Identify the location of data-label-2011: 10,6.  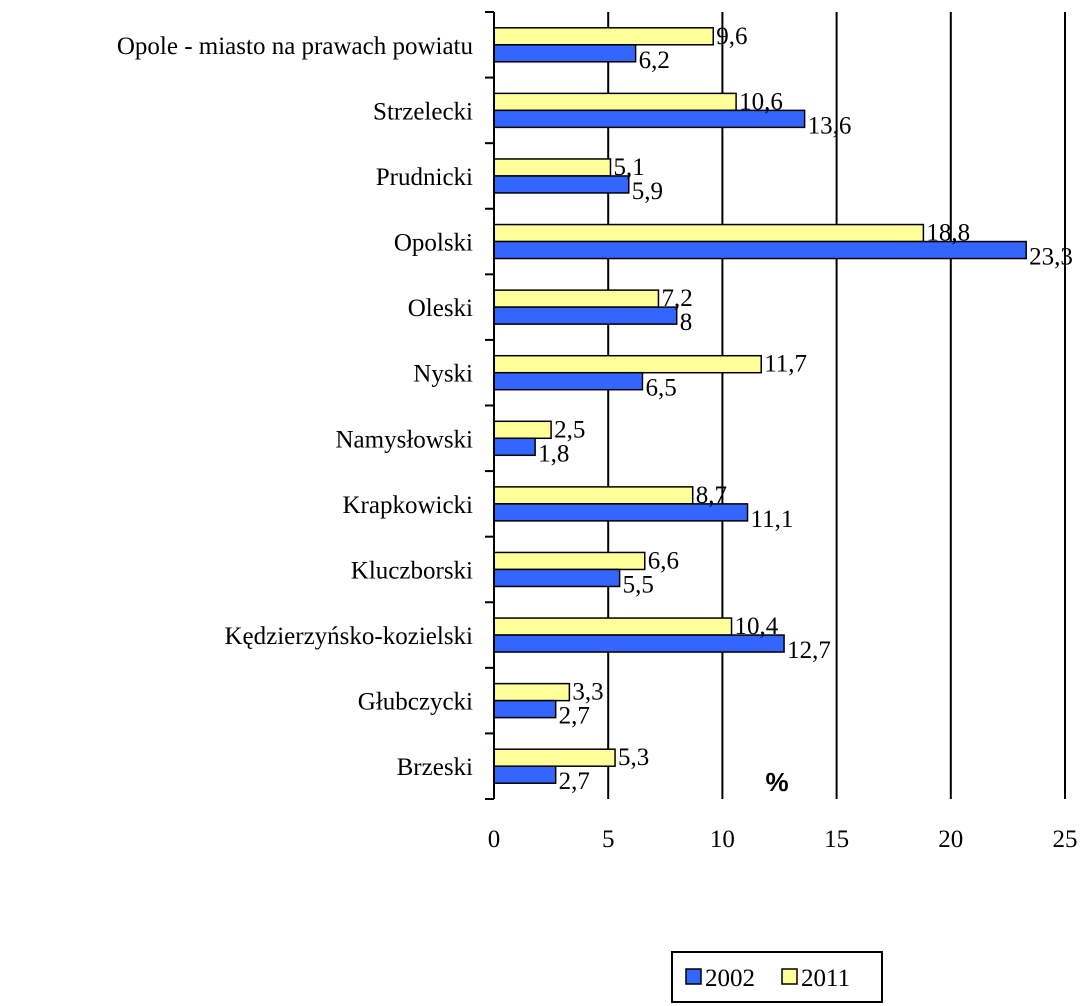
(761, 101).